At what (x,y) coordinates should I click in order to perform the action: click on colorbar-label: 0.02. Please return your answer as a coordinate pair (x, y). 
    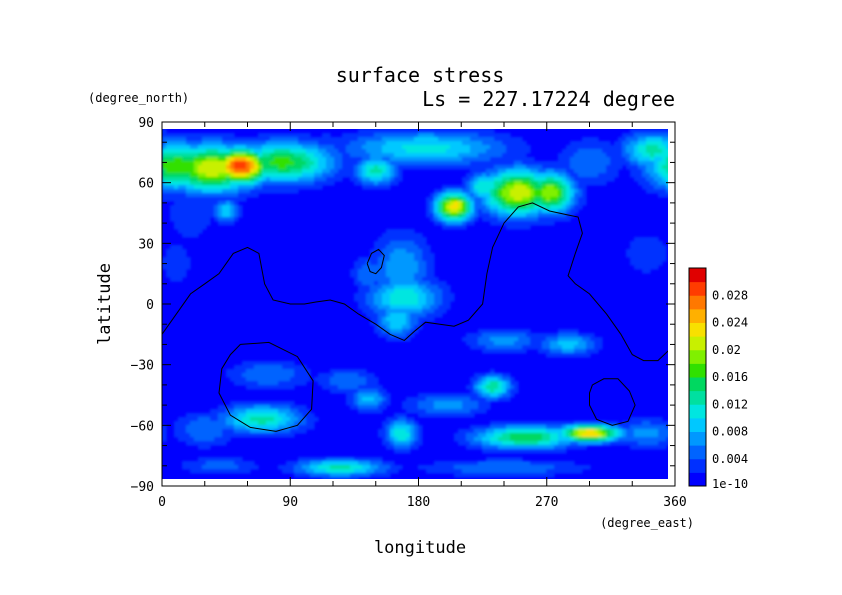
    Looking at the image, I should click on (726, 350).